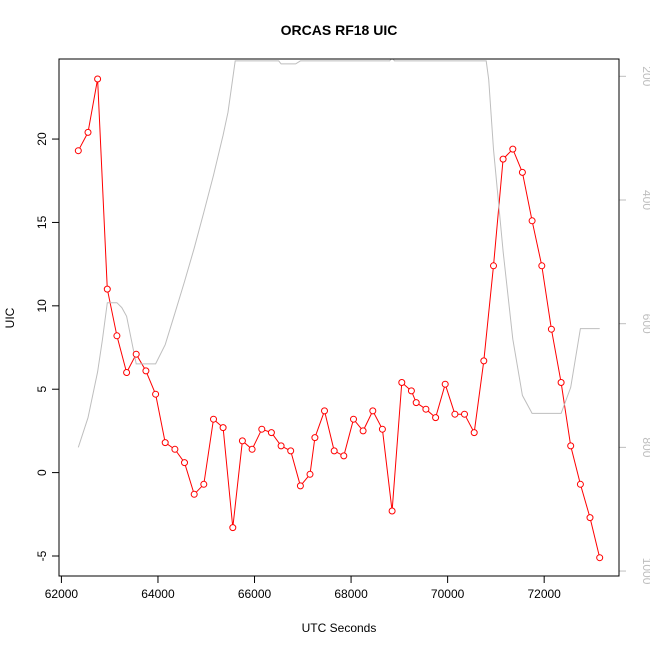 The width and height of the screenshot is (650, 650). What do you see at coordinates (645, 571) in the screenshot?
I see `y2-tick-label: 1000` at bounding box center [645, 571].